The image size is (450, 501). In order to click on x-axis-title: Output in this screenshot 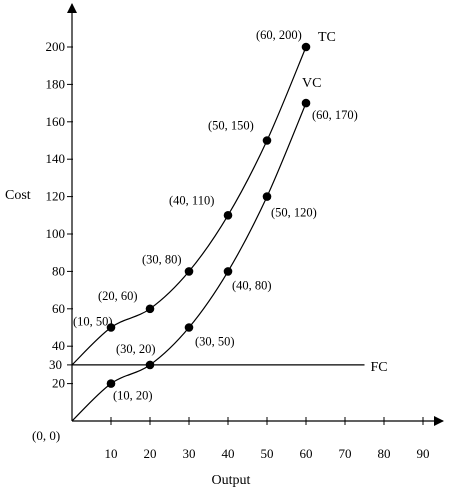, I will do `click(231, 480)`.